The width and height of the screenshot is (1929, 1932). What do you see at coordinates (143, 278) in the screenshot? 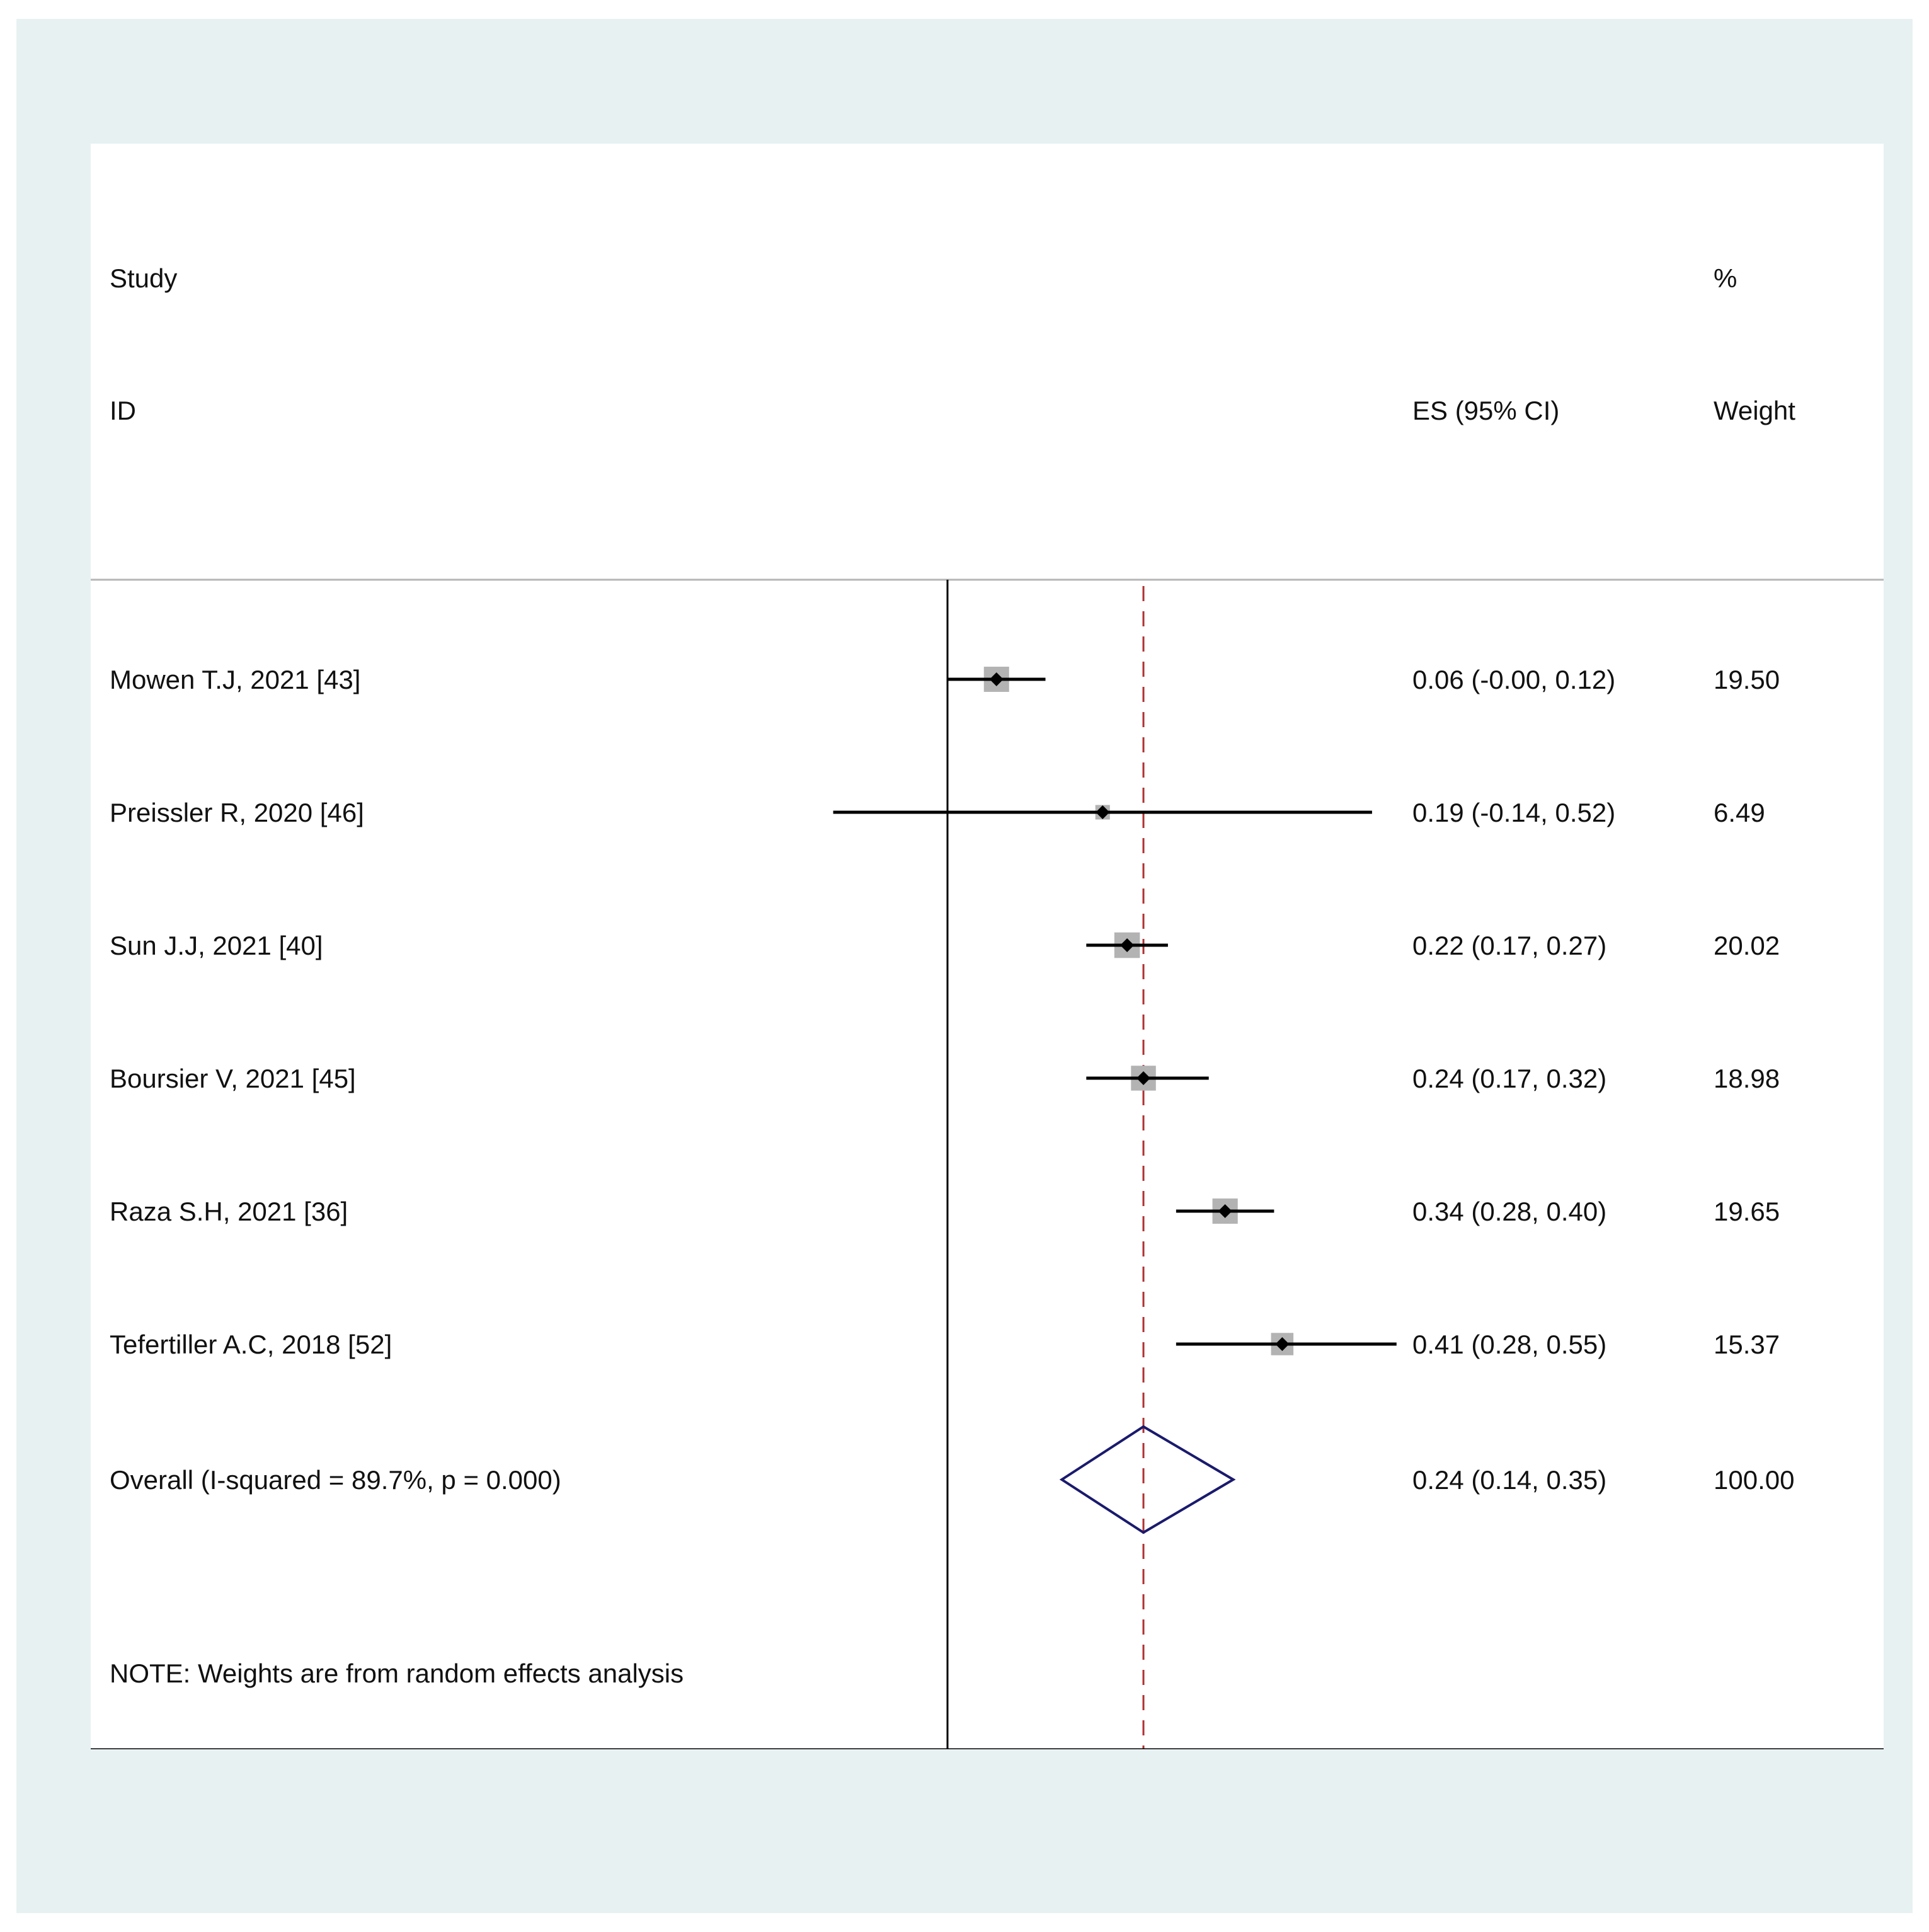
I see `header-study: Study` at bounding box center [143, 278].